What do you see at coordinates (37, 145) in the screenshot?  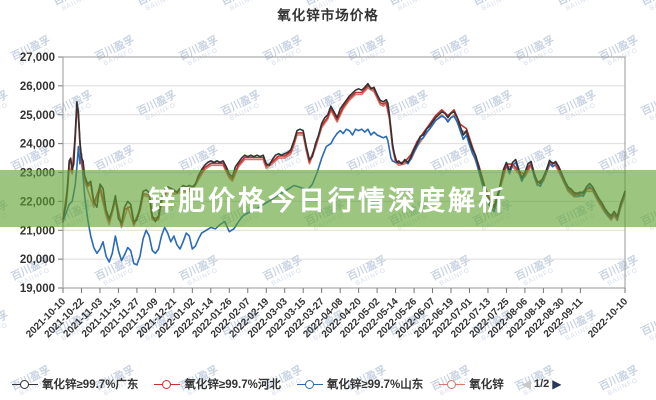 I see `y-axis-label: 24,000` at bounding box center [37, 145].